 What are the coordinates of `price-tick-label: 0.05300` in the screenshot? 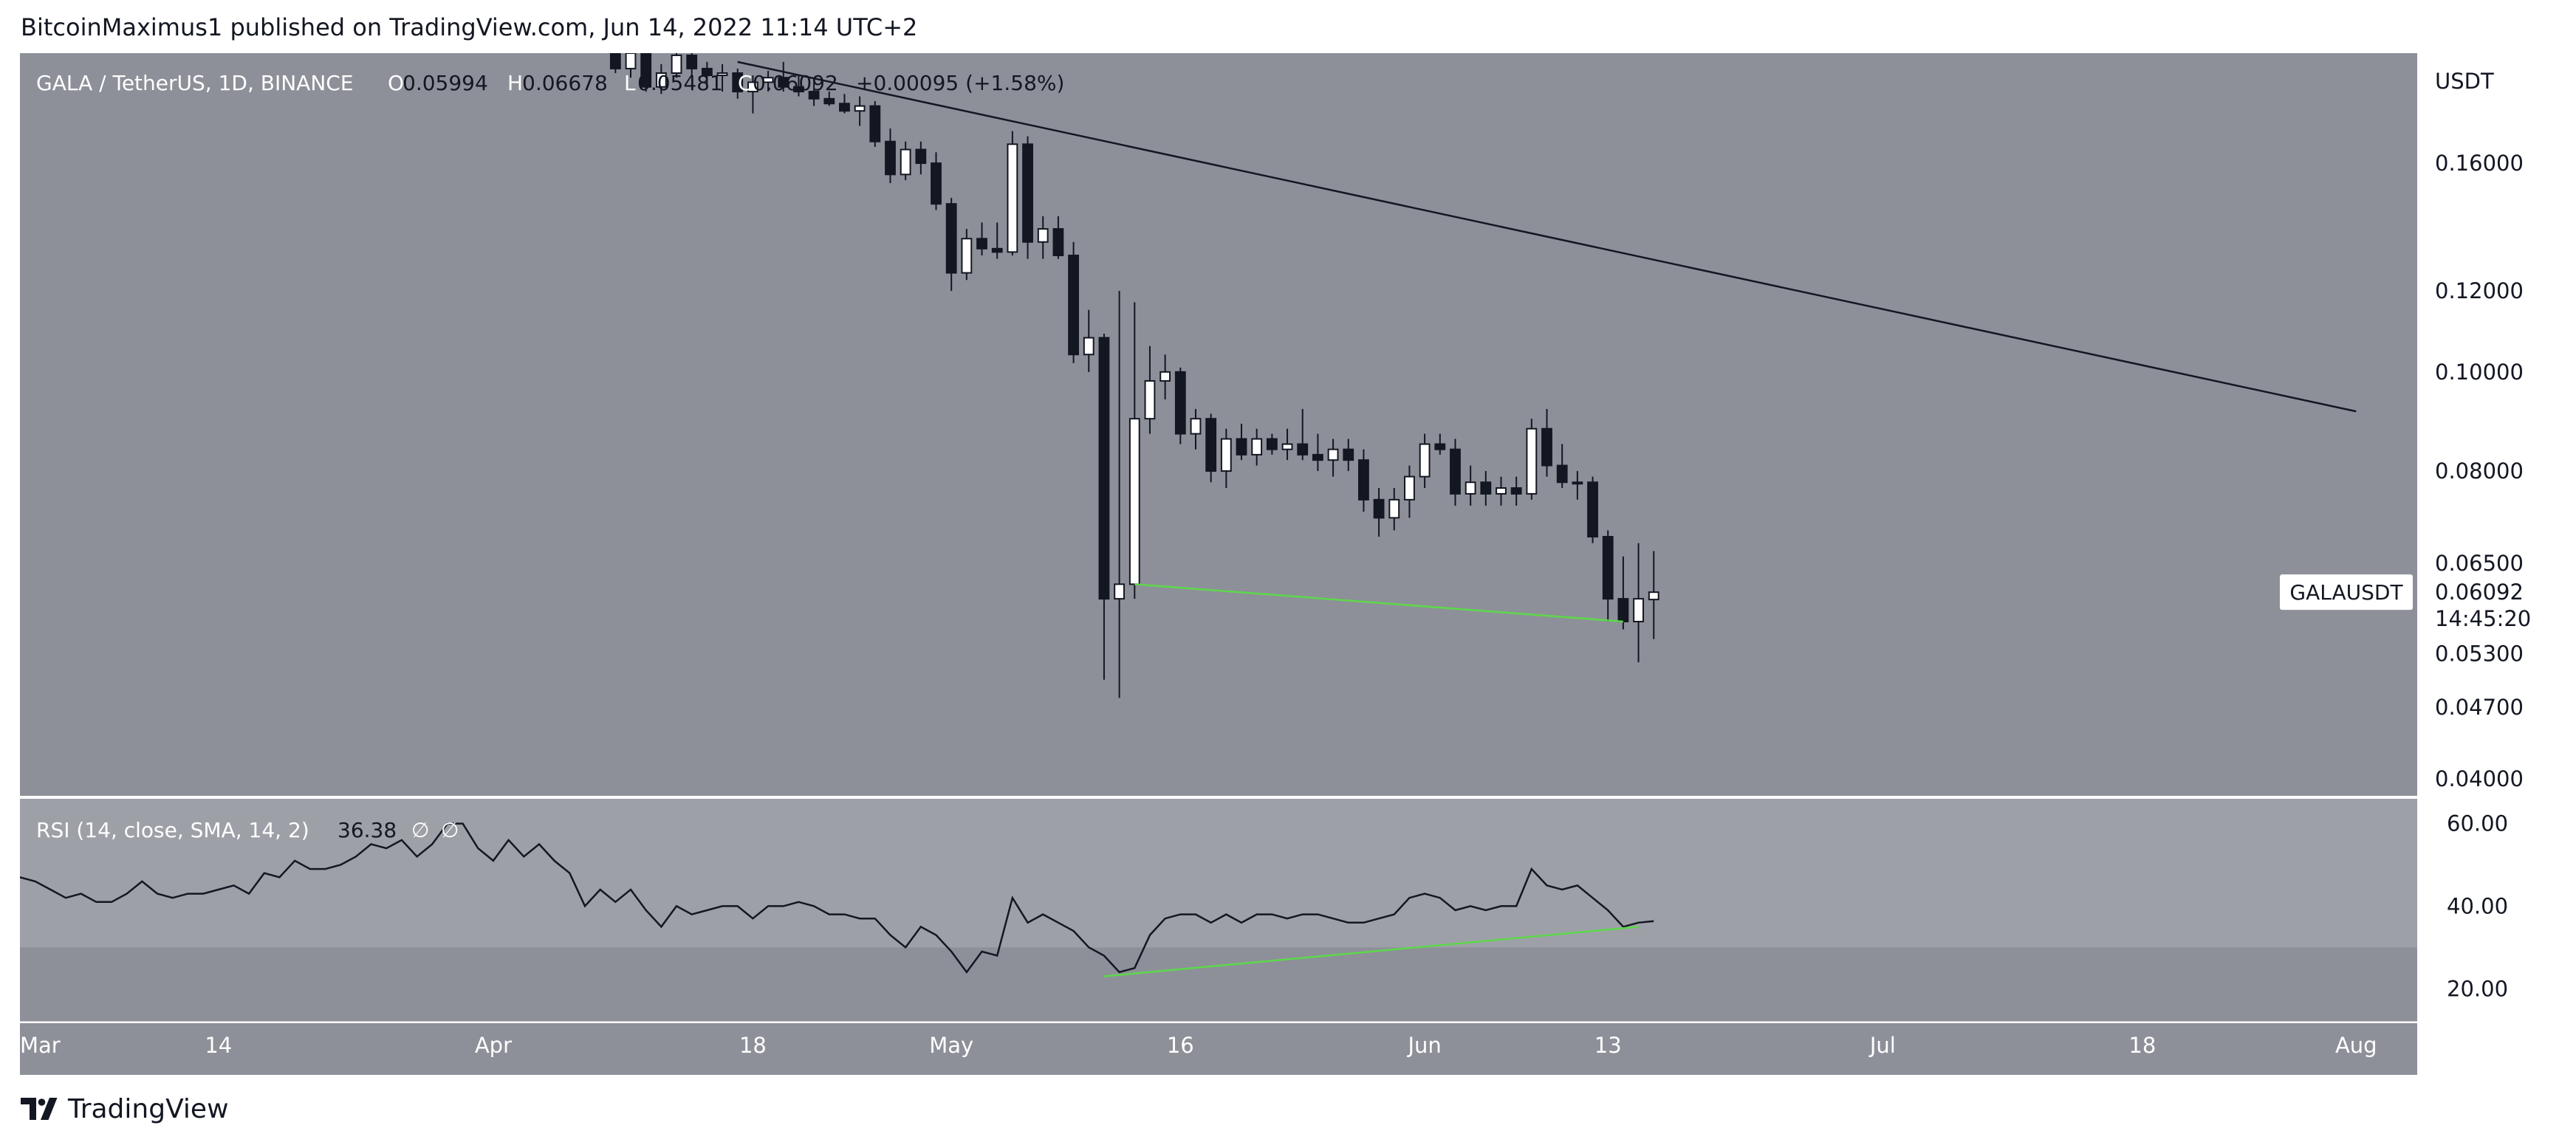 It's located at (2479, 654).